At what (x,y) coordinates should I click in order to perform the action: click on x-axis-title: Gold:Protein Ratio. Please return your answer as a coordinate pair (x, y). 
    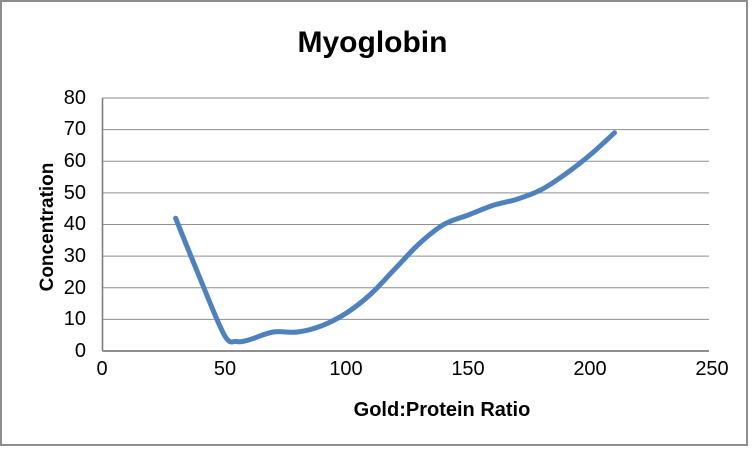
    Looking at the image, I should click on (442, 410).